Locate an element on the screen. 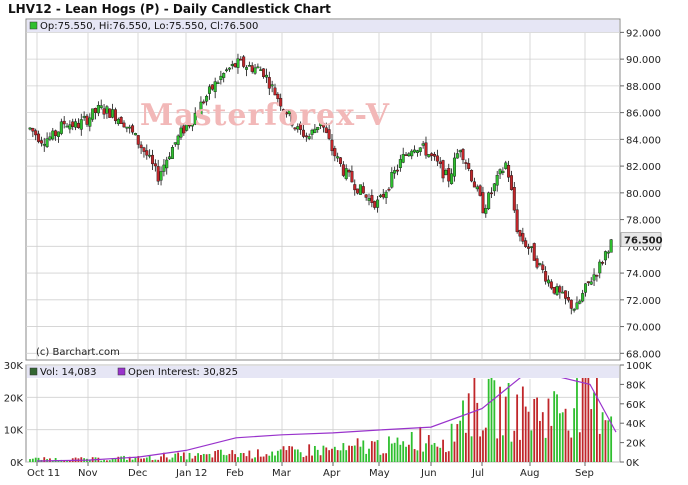 The width and height of the screenshot is (688, 485). last-price-label: 76.500 is located at coordinates (643, 241).